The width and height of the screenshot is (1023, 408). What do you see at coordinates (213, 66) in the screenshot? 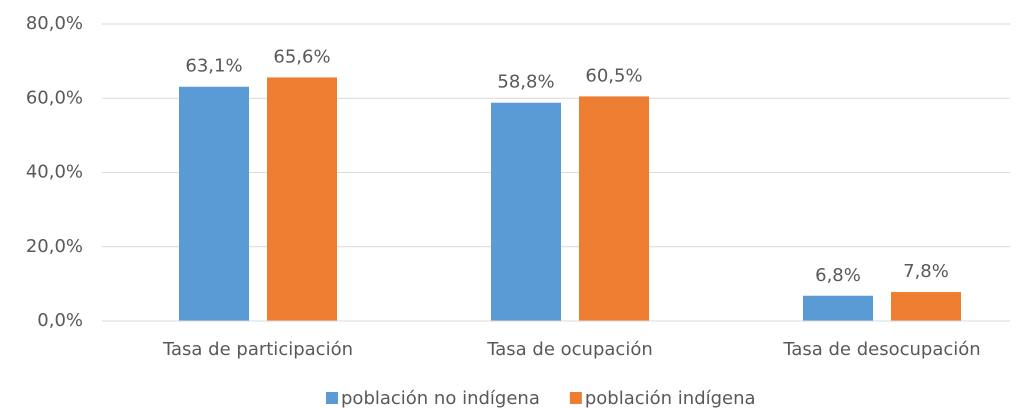
I see `value-label: 63,1%` at bounding box center [213, 66].